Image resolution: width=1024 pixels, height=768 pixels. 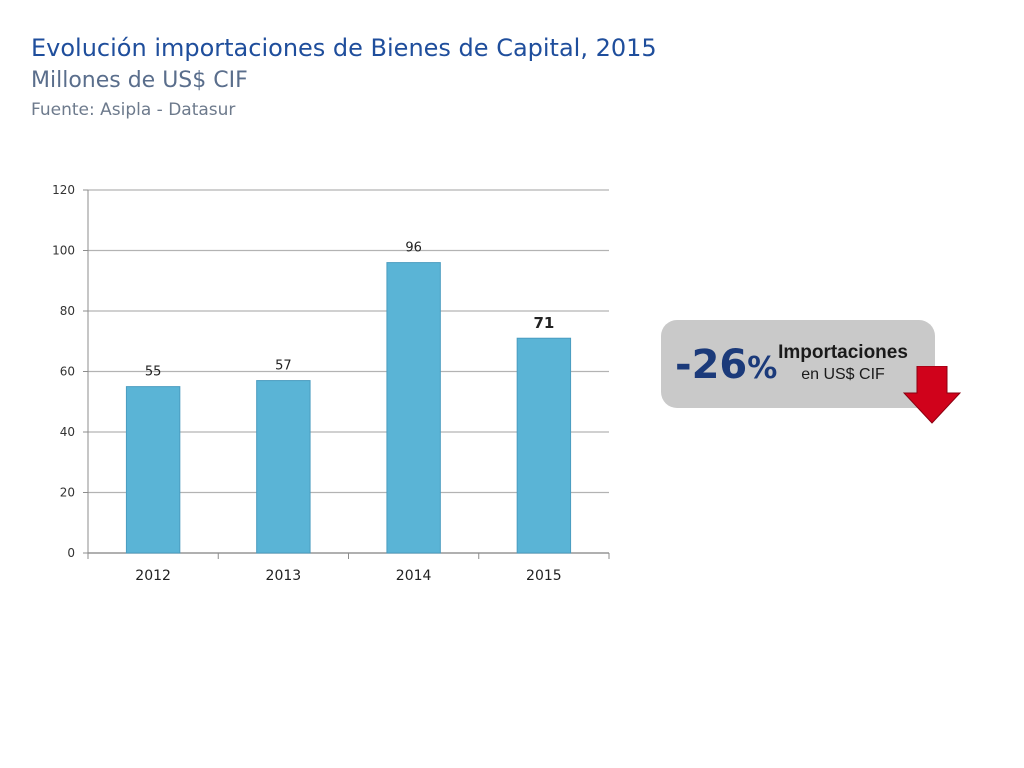 What do you see at coordinates (63, 251) in the screenshot?
I see `y-tick-label: 100` at bounding box center [63, 251].